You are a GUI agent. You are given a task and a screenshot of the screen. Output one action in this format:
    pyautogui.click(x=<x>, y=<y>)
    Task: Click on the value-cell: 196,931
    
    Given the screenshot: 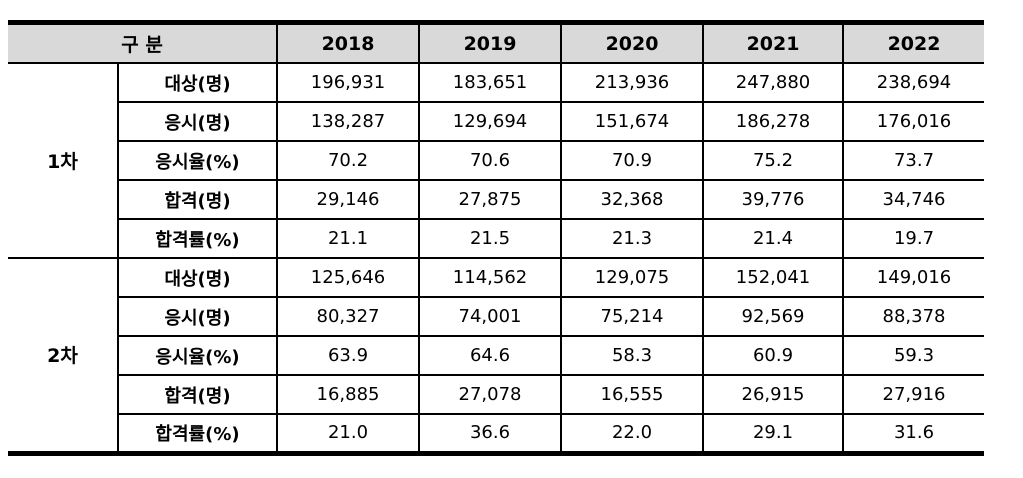 What is the action you would take?
    pyautogui.click(x=348, y=82)
    